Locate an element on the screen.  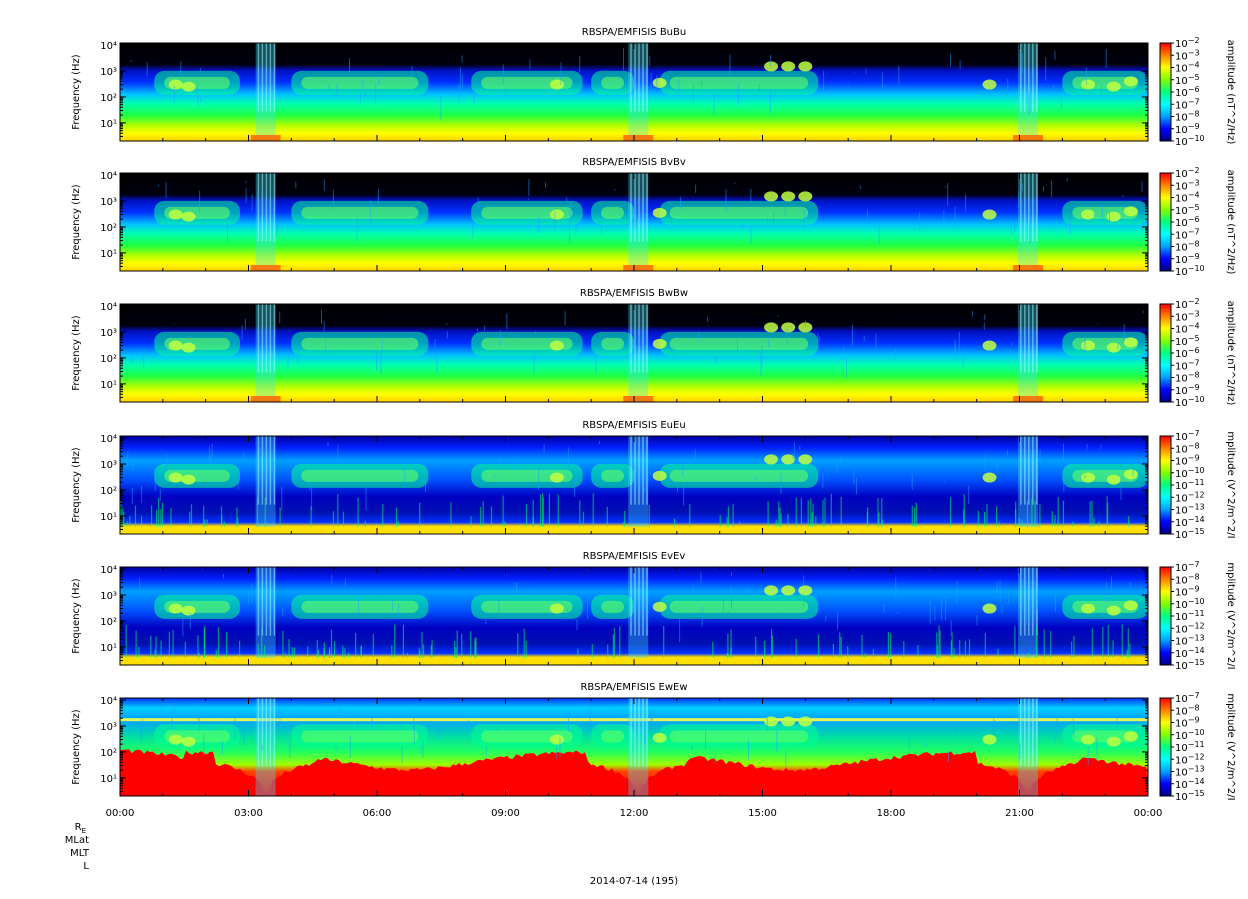
date-label: 2014-07-14 (195) is located at coordinates (634, 881).